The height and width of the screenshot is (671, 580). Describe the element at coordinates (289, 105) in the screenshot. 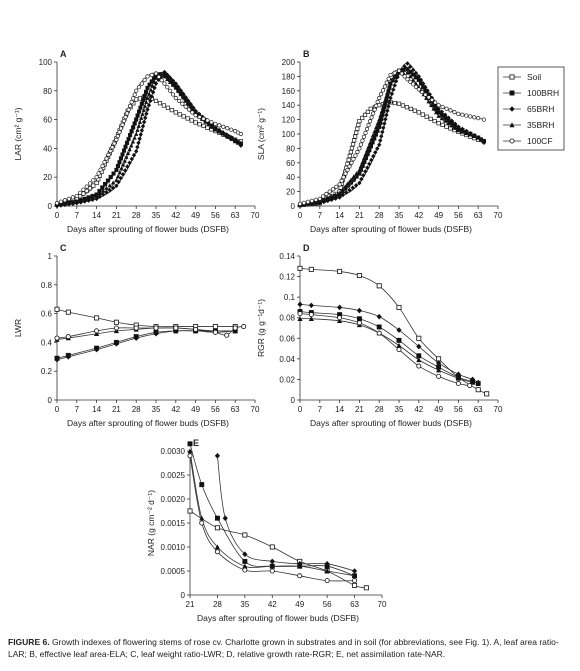

I see `y-tick-label: 140` at that location.